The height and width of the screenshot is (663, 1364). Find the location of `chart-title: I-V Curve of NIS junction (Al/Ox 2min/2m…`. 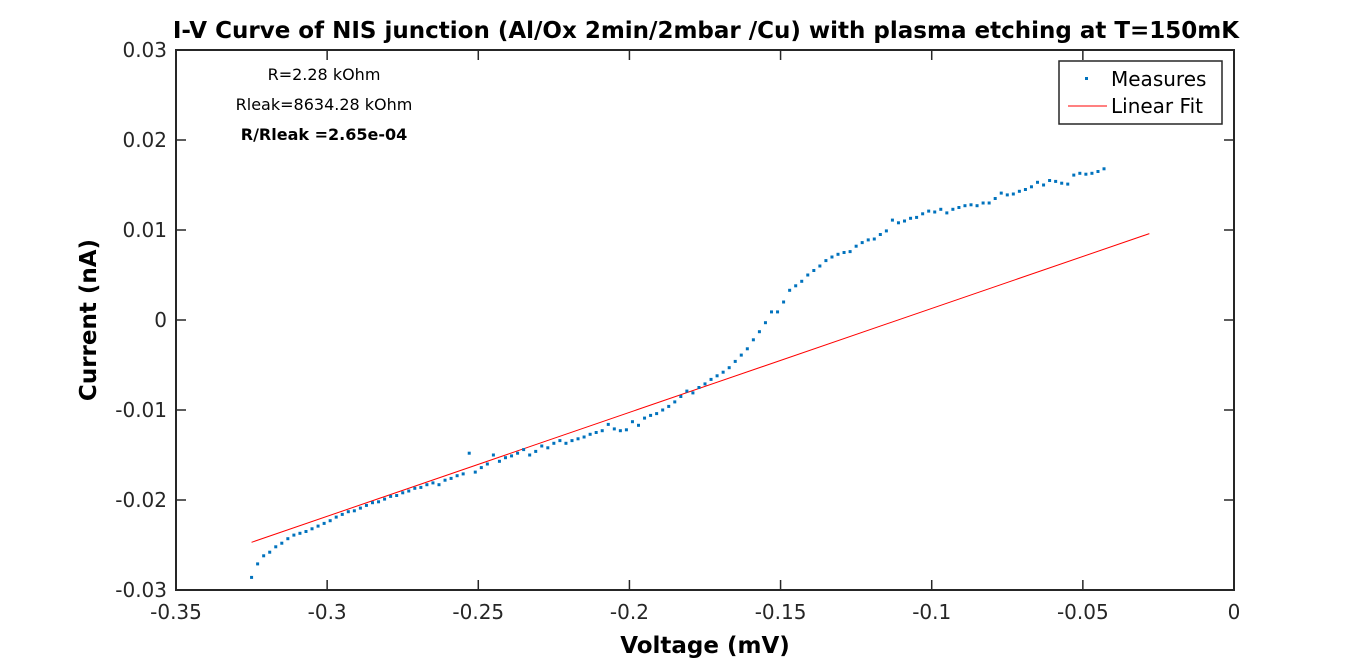

chart-title: I-V Curve of NIS junction (Al/Ox 2min/2m… is located at coordinates (706, 31).